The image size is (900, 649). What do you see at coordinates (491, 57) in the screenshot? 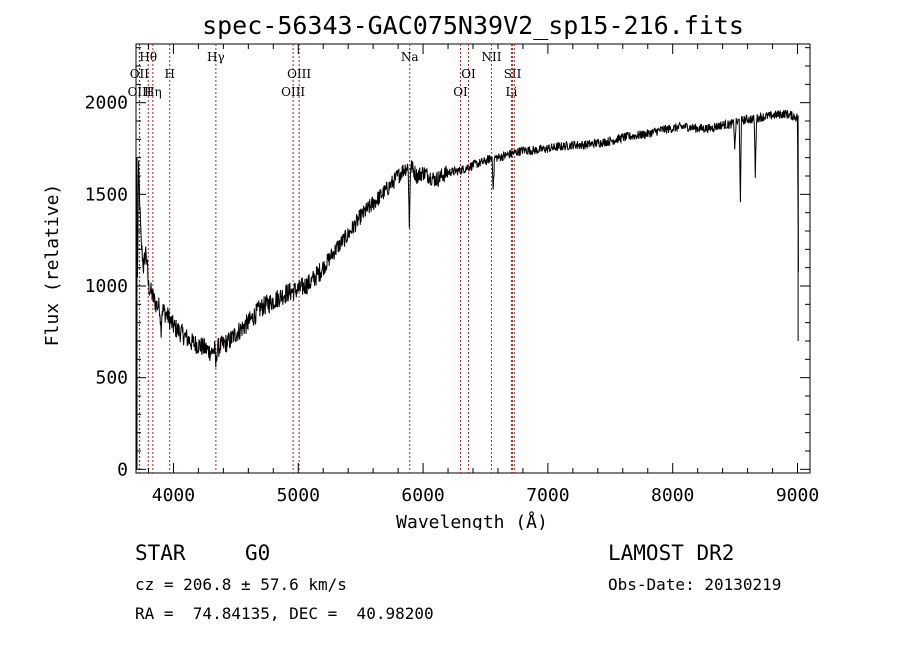
I see `line-label: NII` at bounding box center [491, 57].